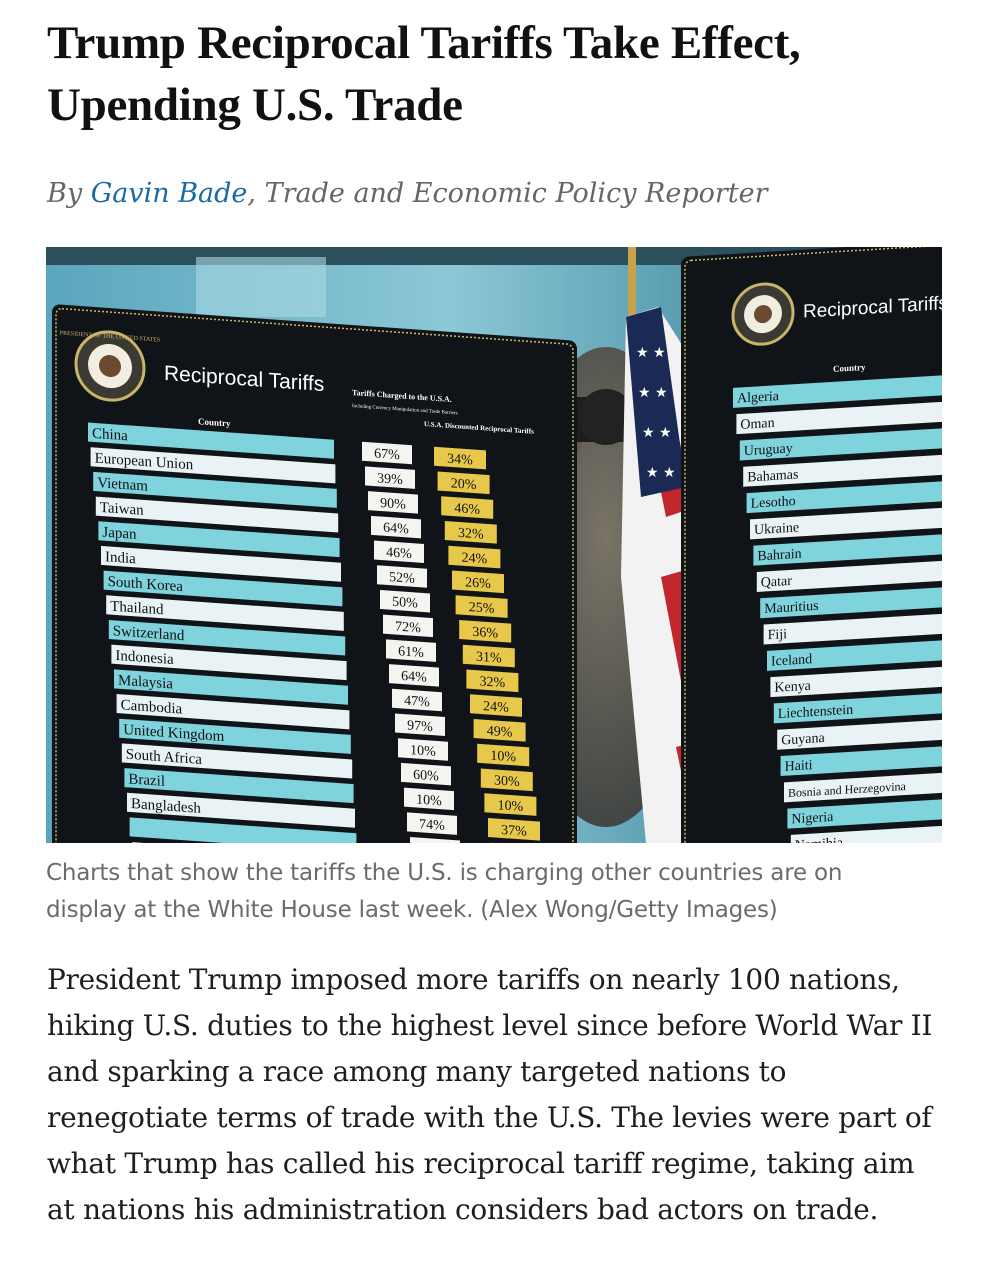 Image resolution: width=988 pixels, height=1280 pixels. I want to click on reciprocal-value: 26%, so click(478, 583).